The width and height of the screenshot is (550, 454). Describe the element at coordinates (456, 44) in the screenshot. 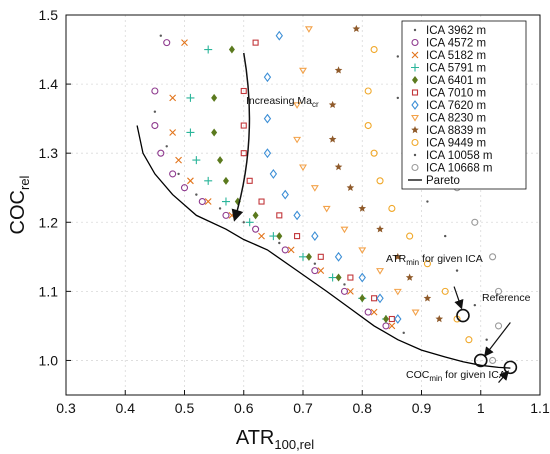

I see `legend-label: ICA 4572 m` at that location.